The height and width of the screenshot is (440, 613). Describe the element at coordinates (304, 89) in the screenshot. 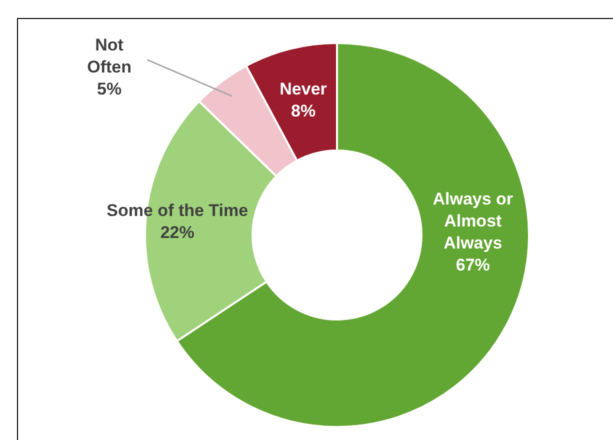

I see `slice-label: Never` at that location.